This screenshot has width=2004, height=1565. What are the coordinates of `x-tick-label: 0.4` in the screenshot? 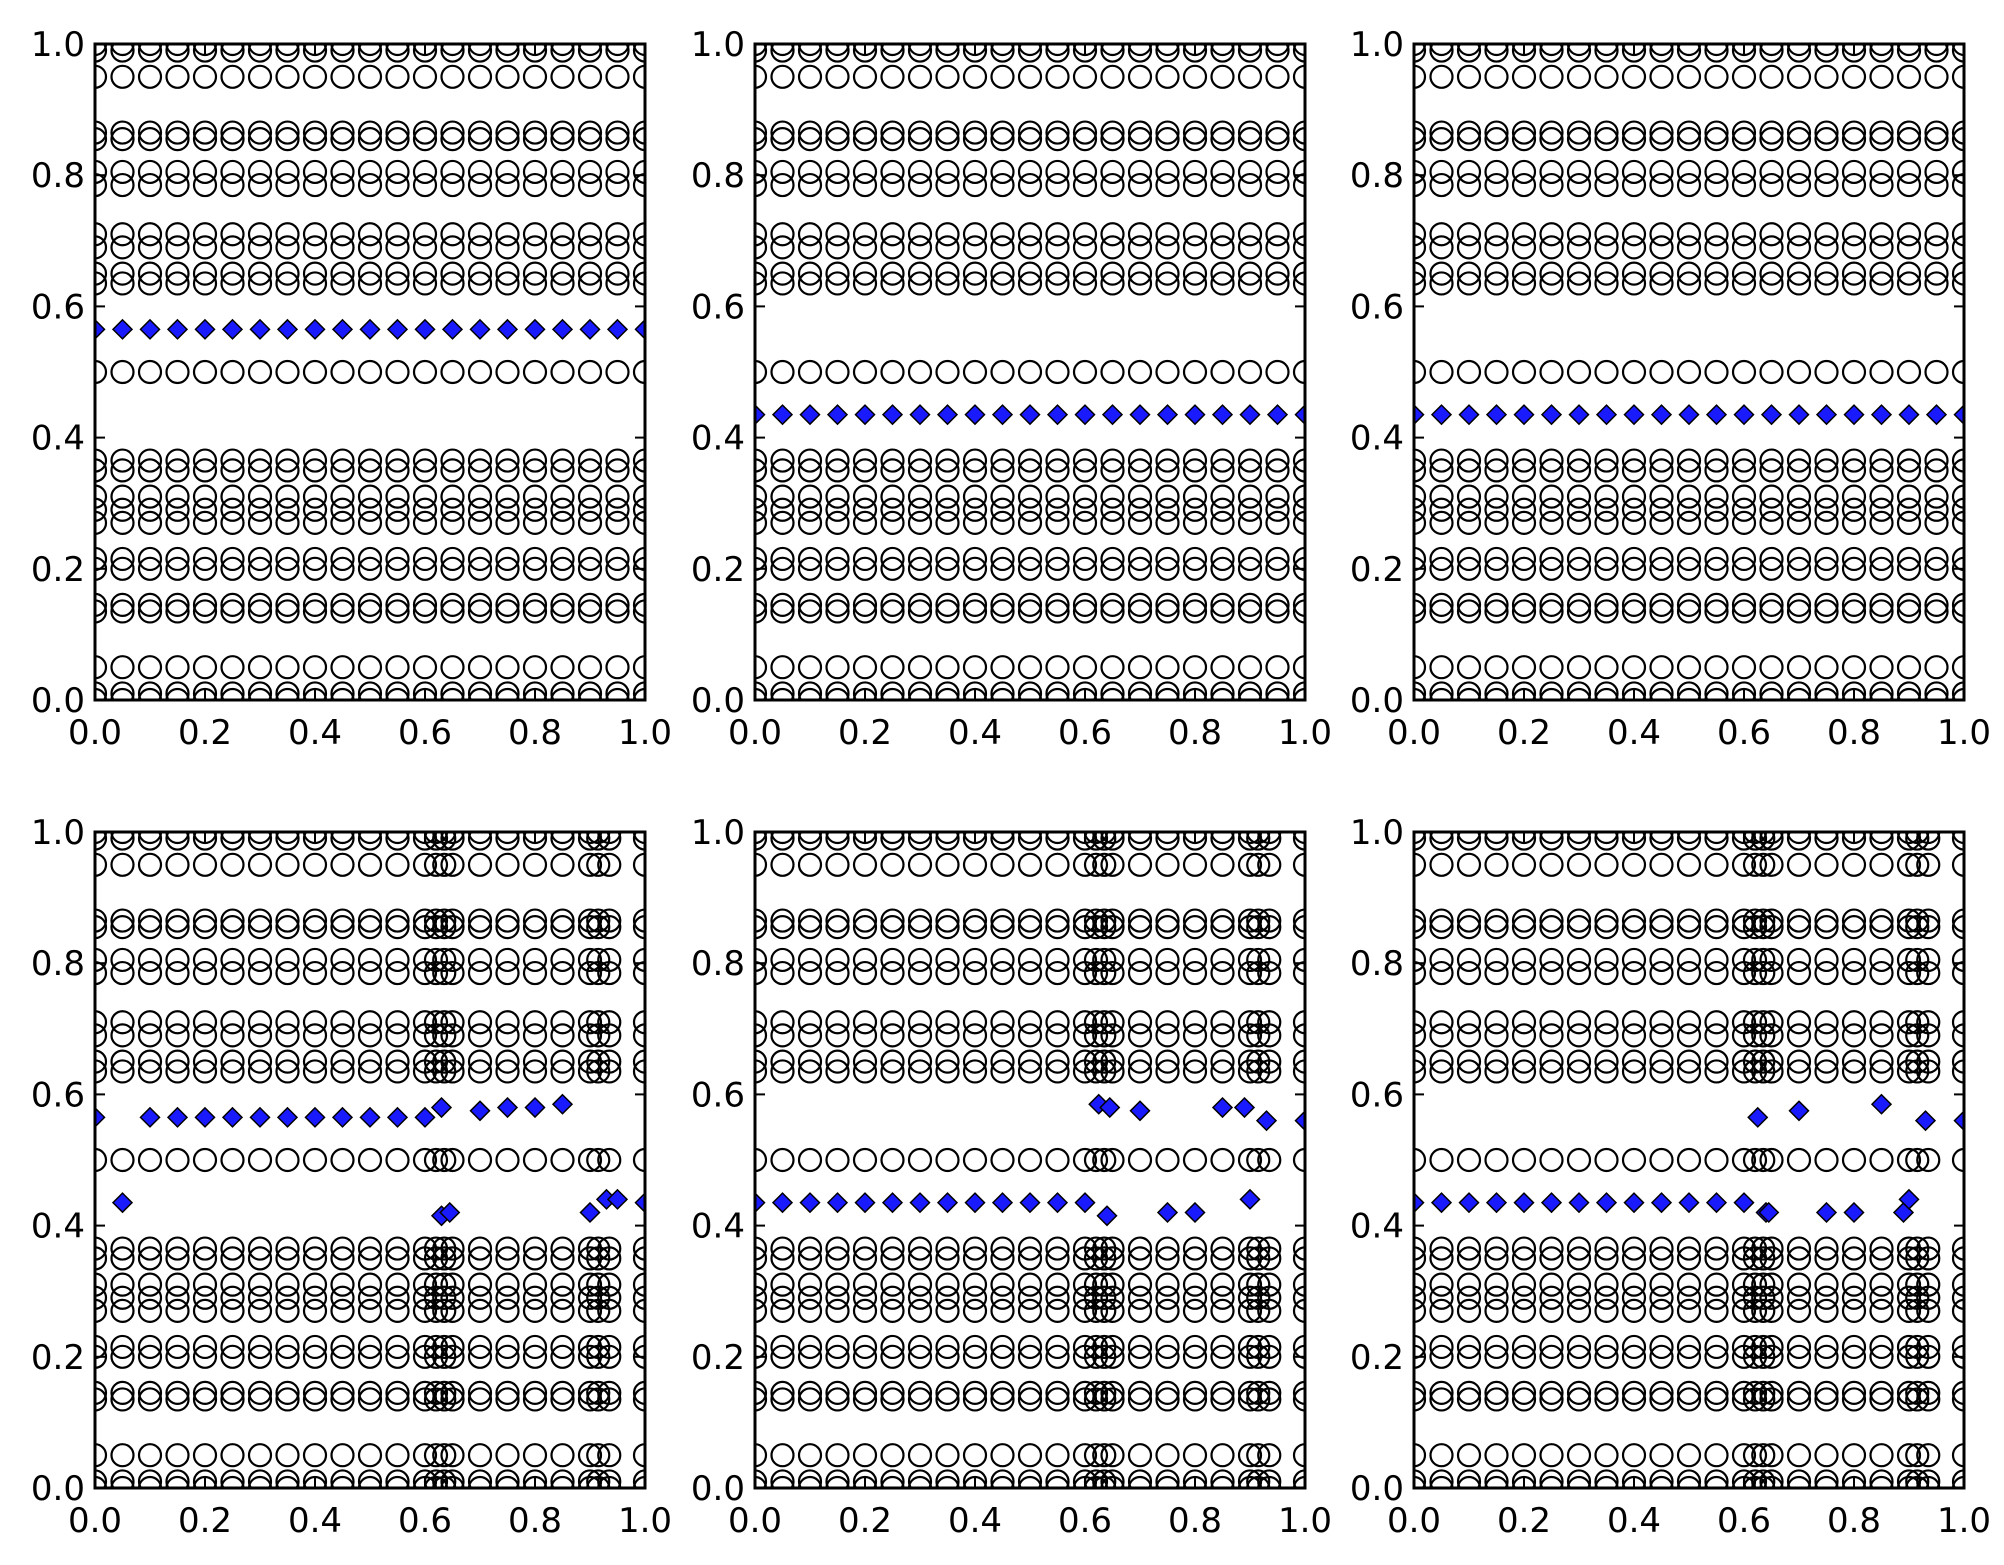 It's located at (1634, 733).